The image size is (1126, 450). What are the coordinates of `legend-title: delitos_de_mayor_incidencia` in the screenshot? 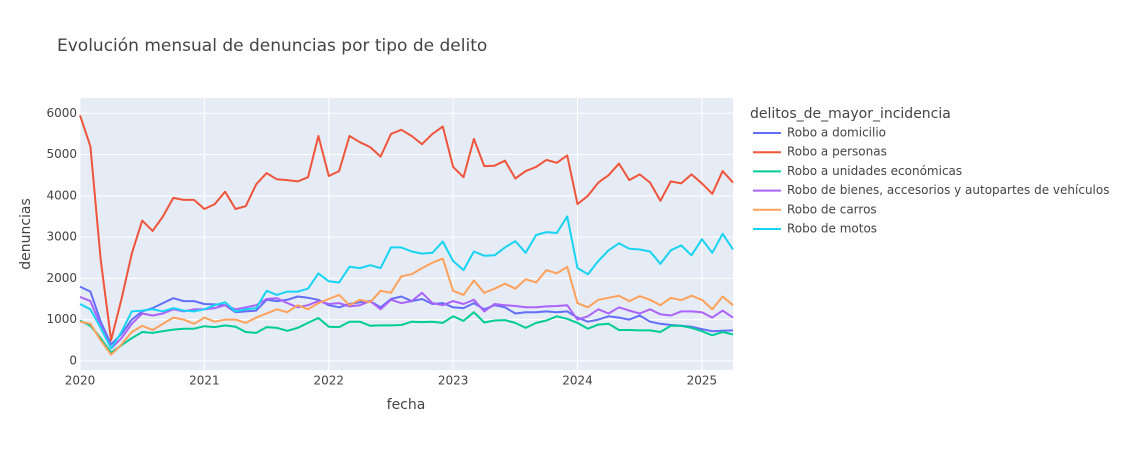 It's located at (850, 114).